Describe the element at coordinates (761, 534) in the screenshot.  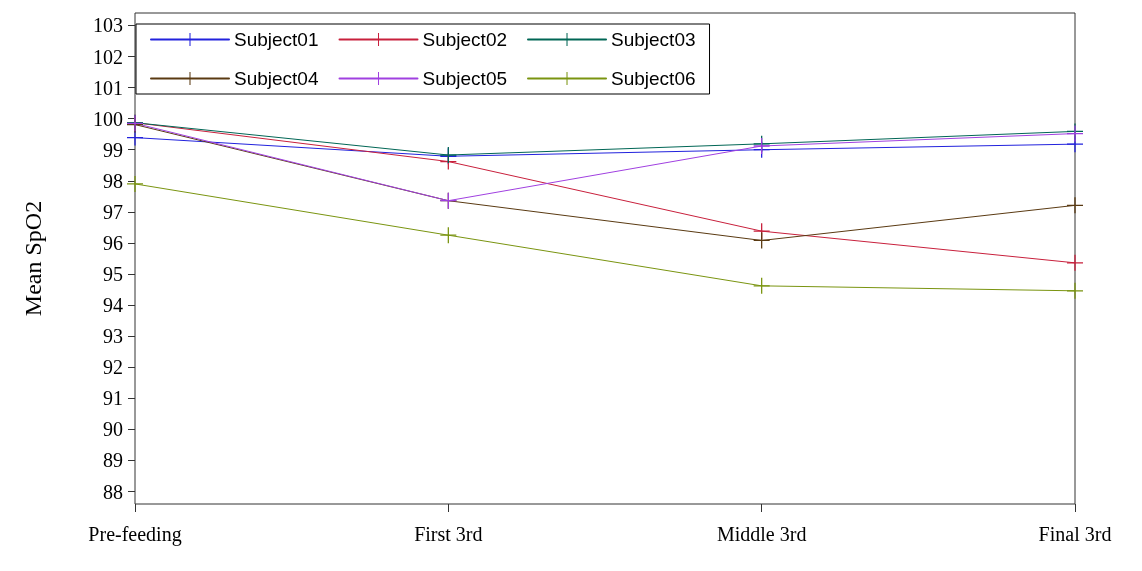
I see `x-tick-label: Middle 3rd` at that location.